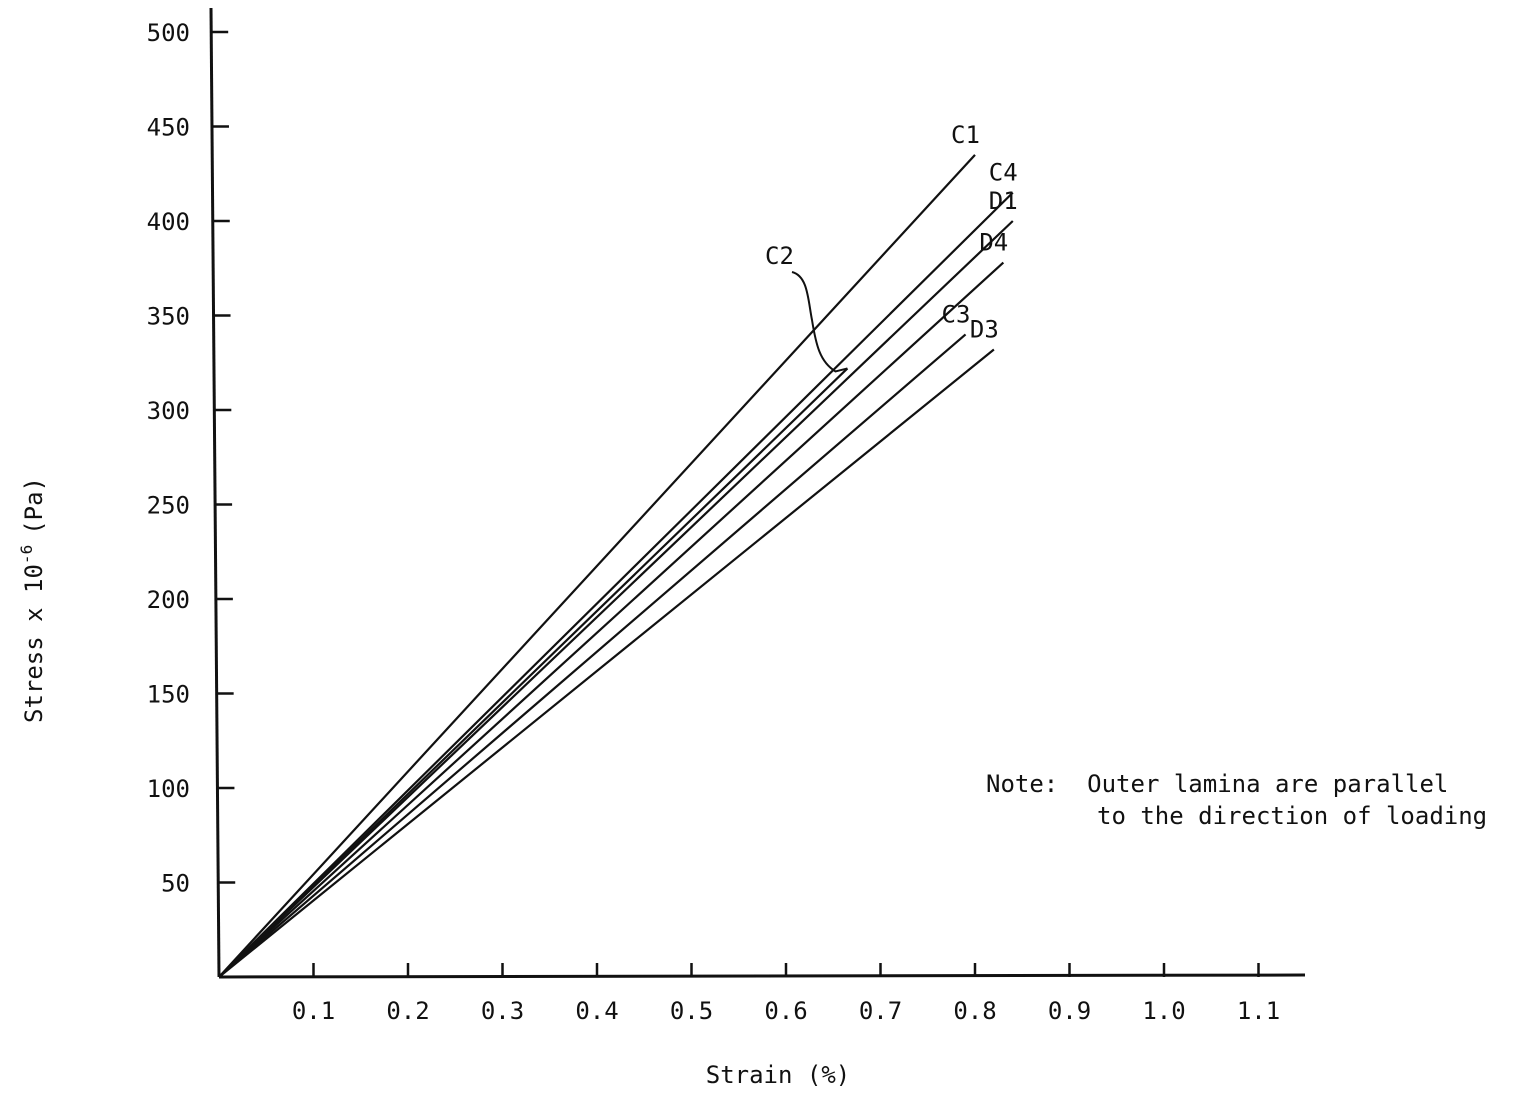 The height and width of the screenshot is (1094, 1533). What do you see at coordinates (779, 256) in the screenshot?
I see `series-label-c2: C2` at bounding box center [779, 256].